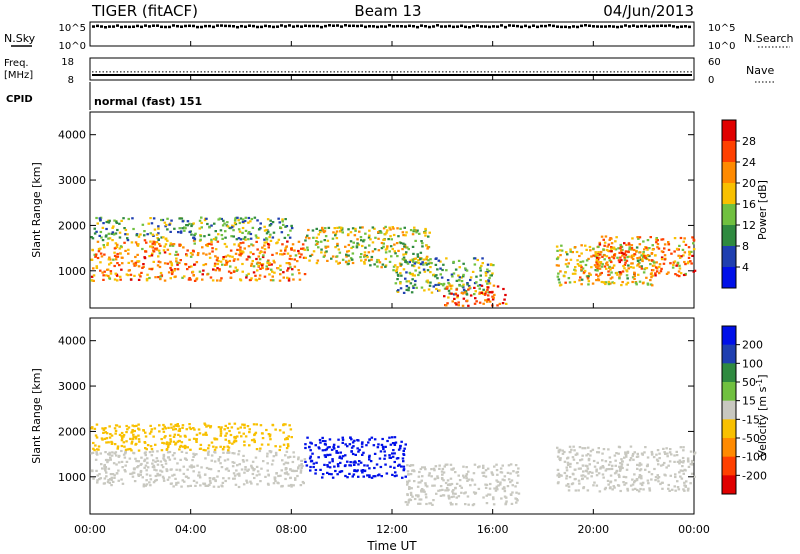  I want to click on freq-label-2: [MHz], so click(18, 75).